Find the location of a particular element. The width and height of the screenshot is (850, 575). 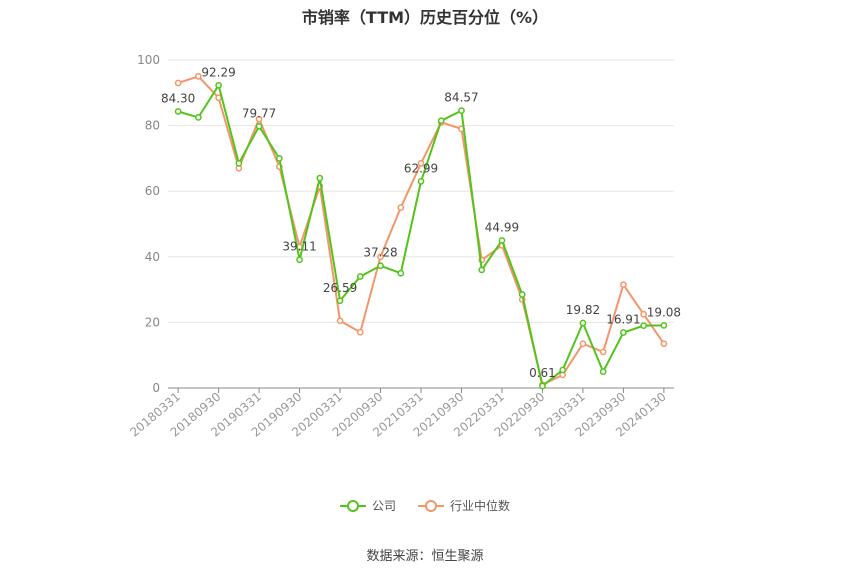

y-tick-label: 100 is located at coordinates (148, 60).